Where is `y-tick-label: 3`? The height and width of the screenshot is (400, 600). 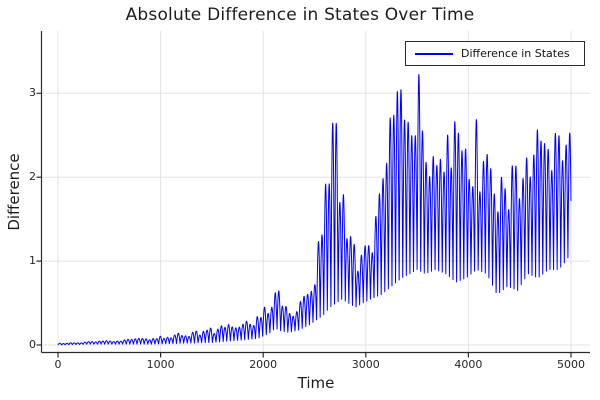 y-tick-label: 3 is located at coordinates (32, 93).